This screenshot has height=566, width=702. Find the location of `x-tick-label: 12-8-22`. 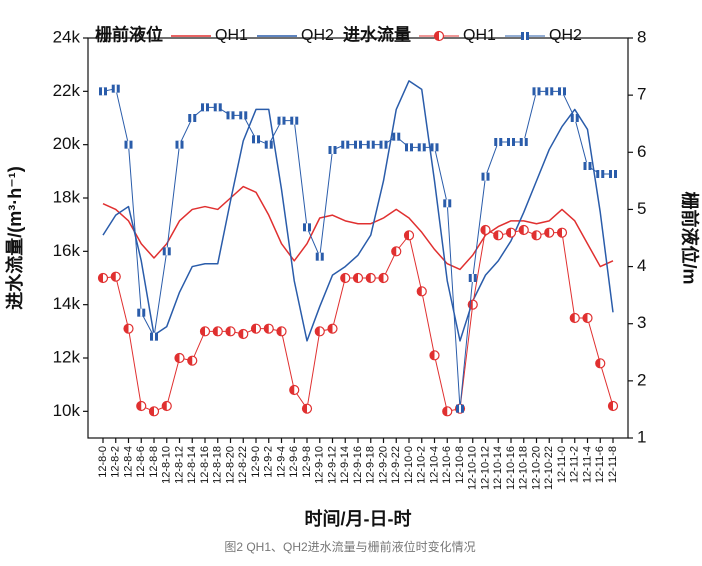

x-tick-label: 12-8-22 is located at coordinates (243, 465).